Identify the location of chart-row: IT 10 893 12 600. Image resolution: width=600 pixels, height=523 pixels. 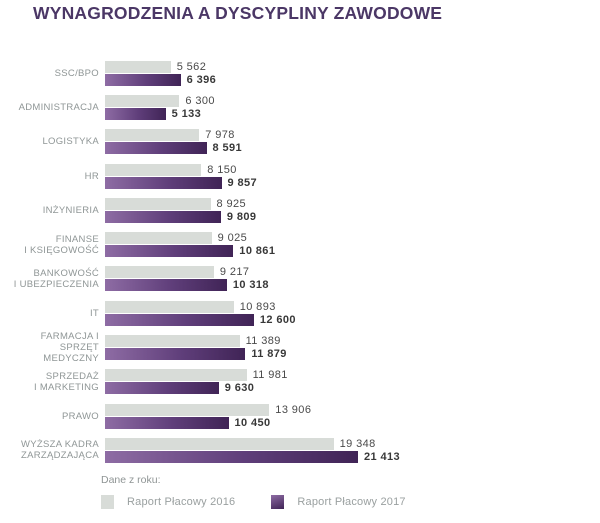
(200, 313).